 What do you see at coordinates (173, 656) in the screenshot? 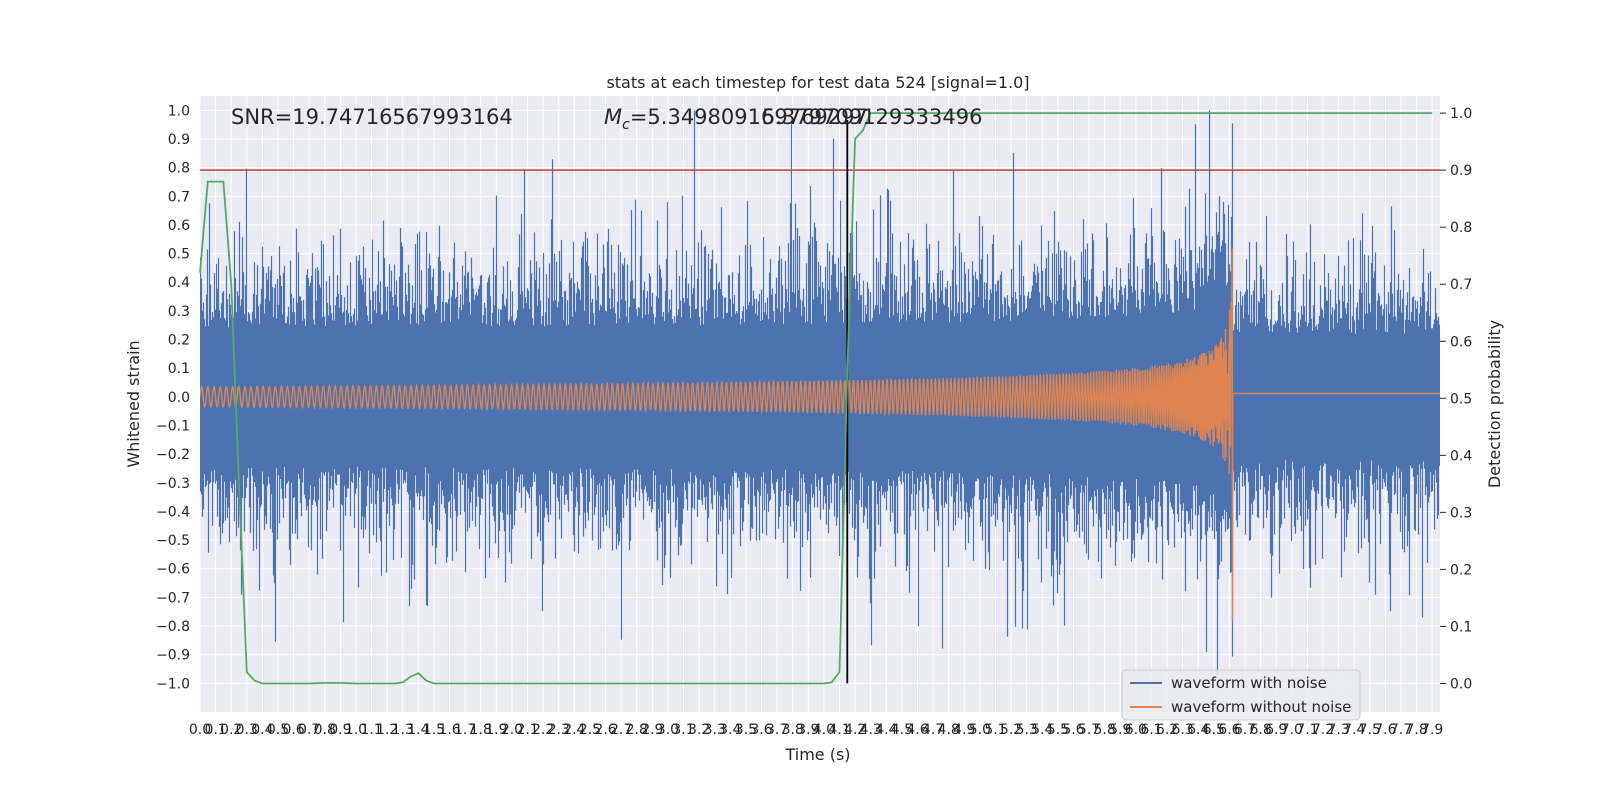
I see `y-tick-label: −0.9` at bounding box center [173, 656].